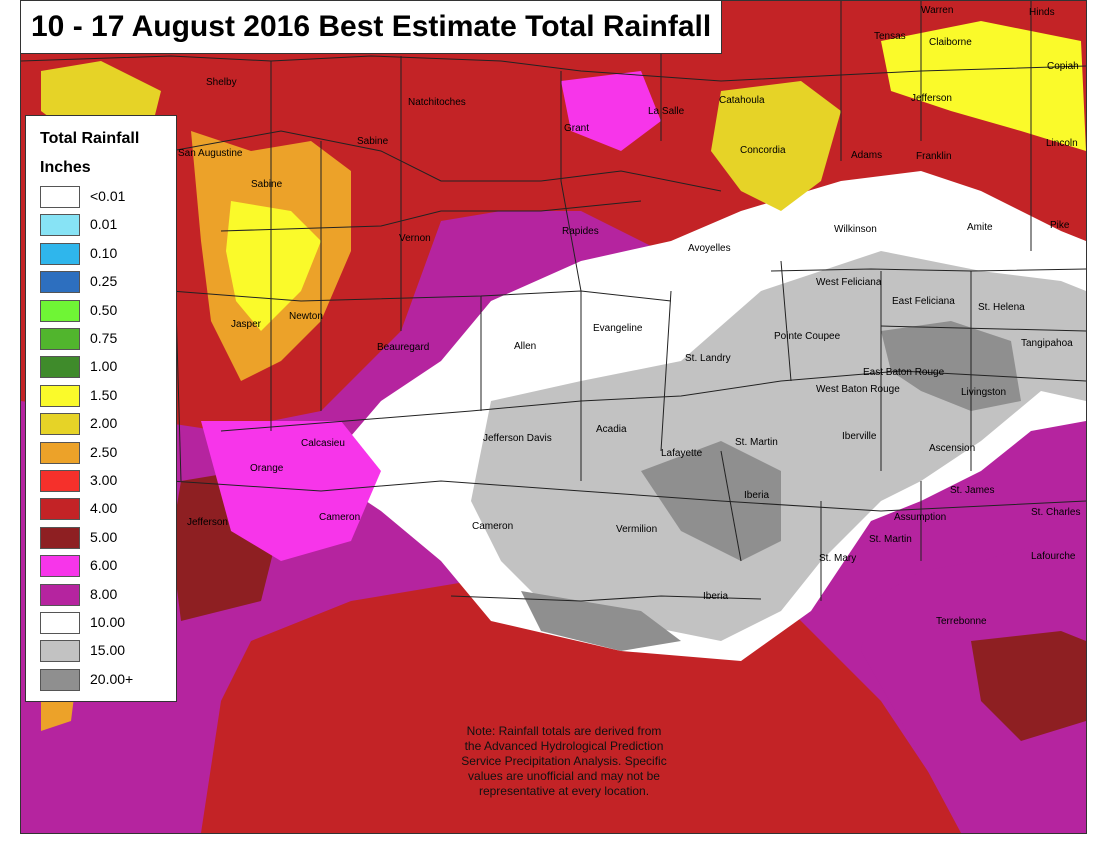 The width and height of the screenshot is (1100, 850). What do you see at coordinates (104, 309) in the screenshot?
I see `legend-label: 0.50` at bounding box center [104, 309].